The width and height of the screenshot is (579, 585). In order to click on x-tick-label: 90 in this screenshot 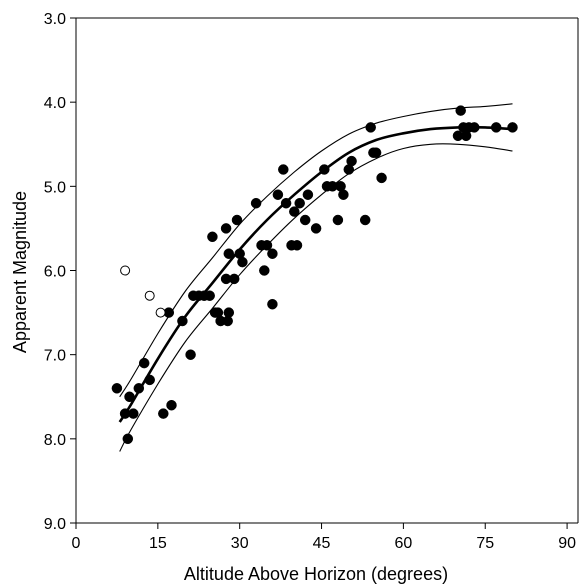, I will do `click(567, 543)`.